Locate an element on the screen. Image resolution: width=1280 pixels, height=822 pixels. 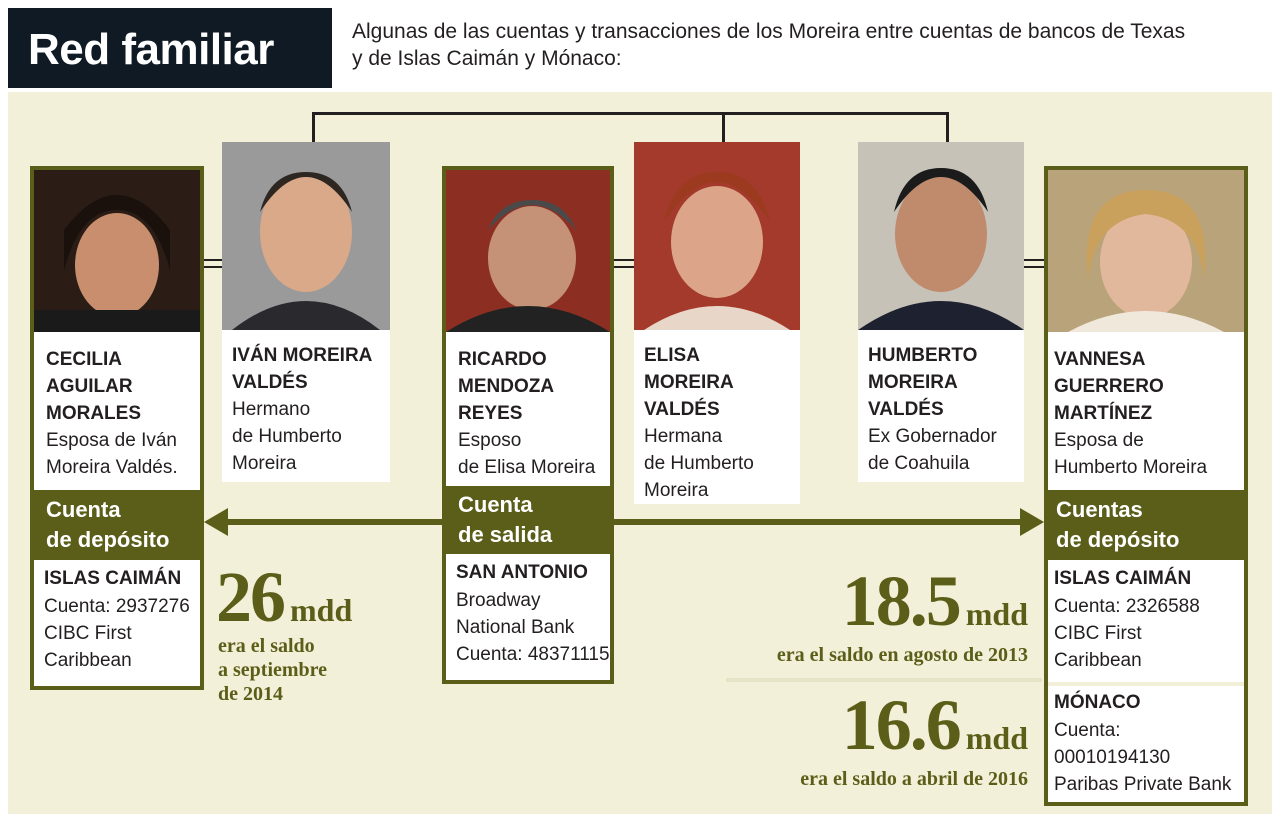
balance-right-bottom-figure: 16.6 mdd is located at coordinates (935, 725).